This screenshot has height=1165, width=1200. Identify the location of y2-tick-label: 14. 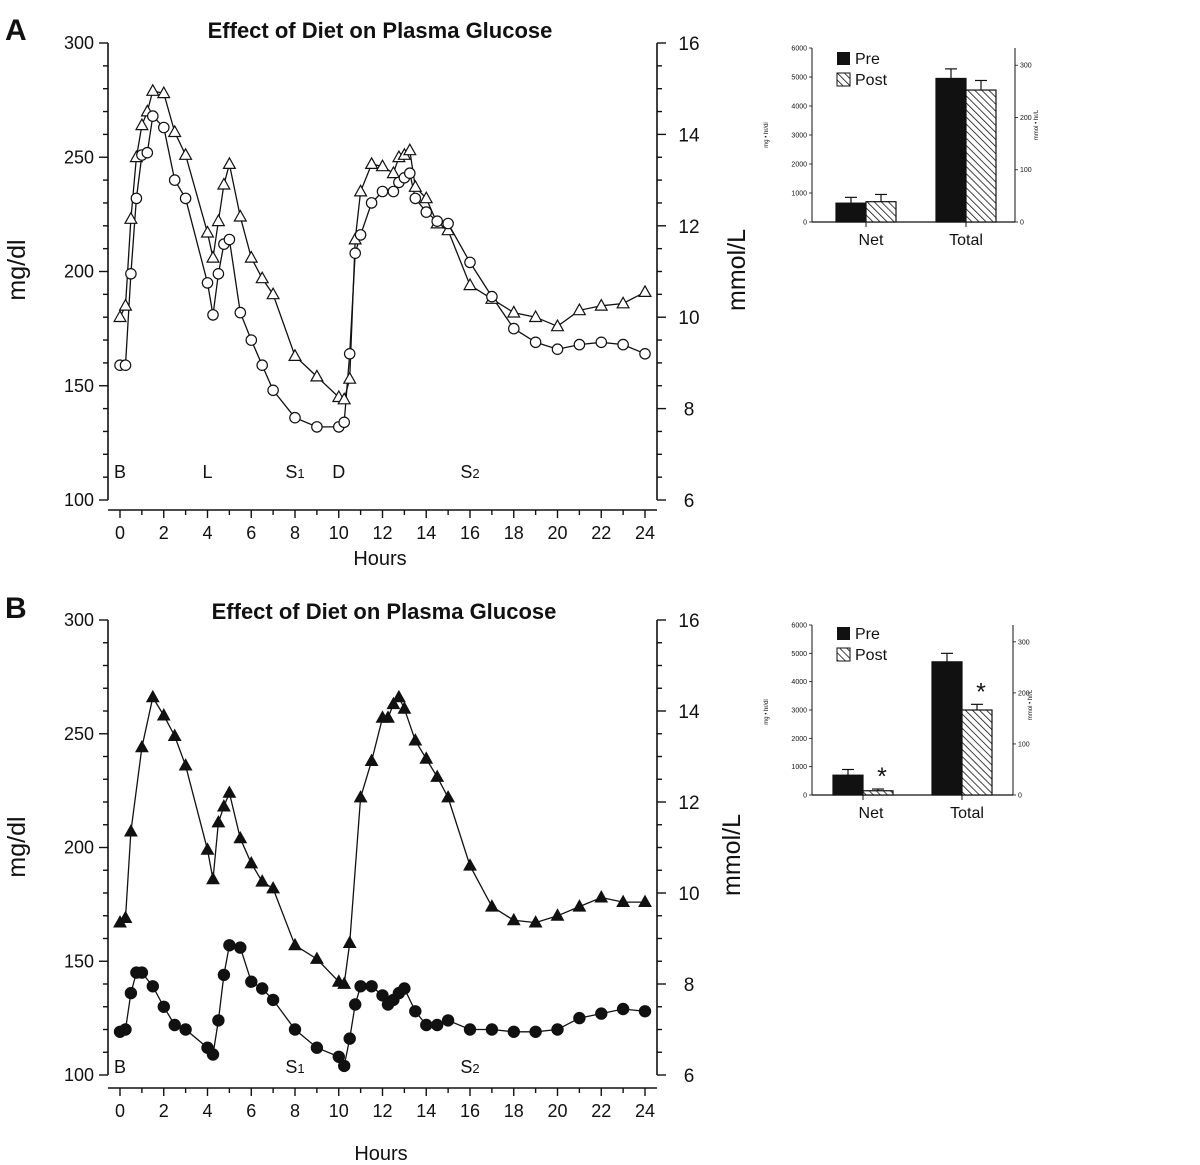
(689, 712).